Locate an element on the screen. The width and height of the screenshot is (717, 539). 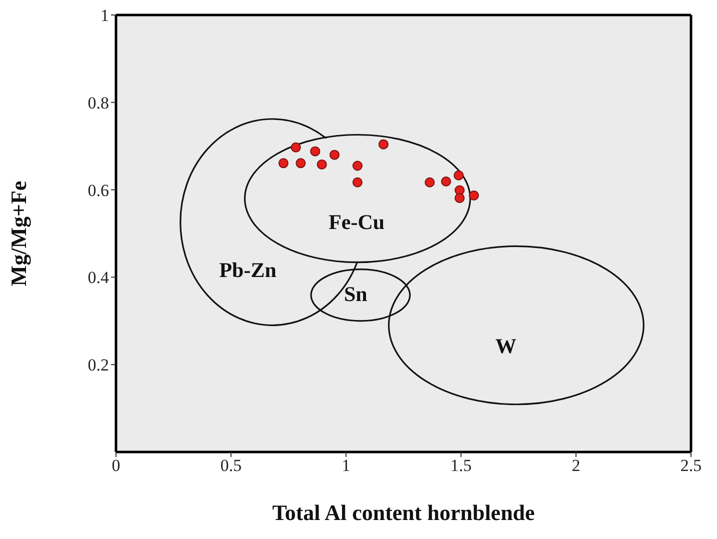
x-tick-label: 2.5 is located at coordinates (691, 466).